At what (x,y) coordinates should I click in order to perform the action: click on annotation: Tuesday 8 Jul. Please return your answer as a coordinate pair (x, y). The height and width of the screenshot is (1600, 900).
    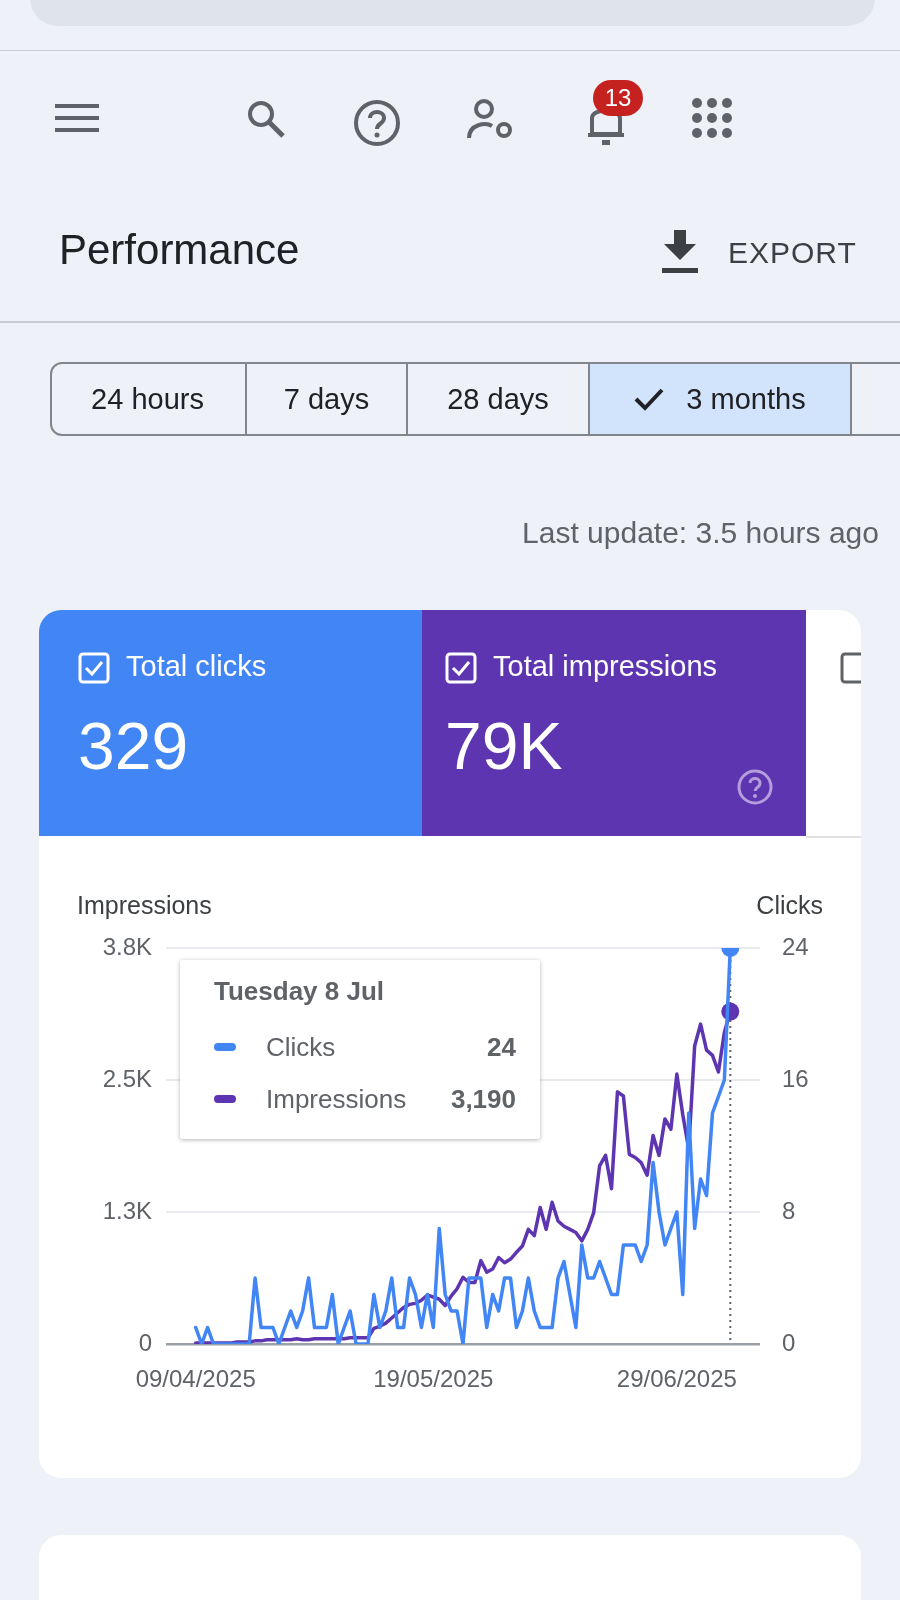
    Looking at the image, I should click on (300, 991).